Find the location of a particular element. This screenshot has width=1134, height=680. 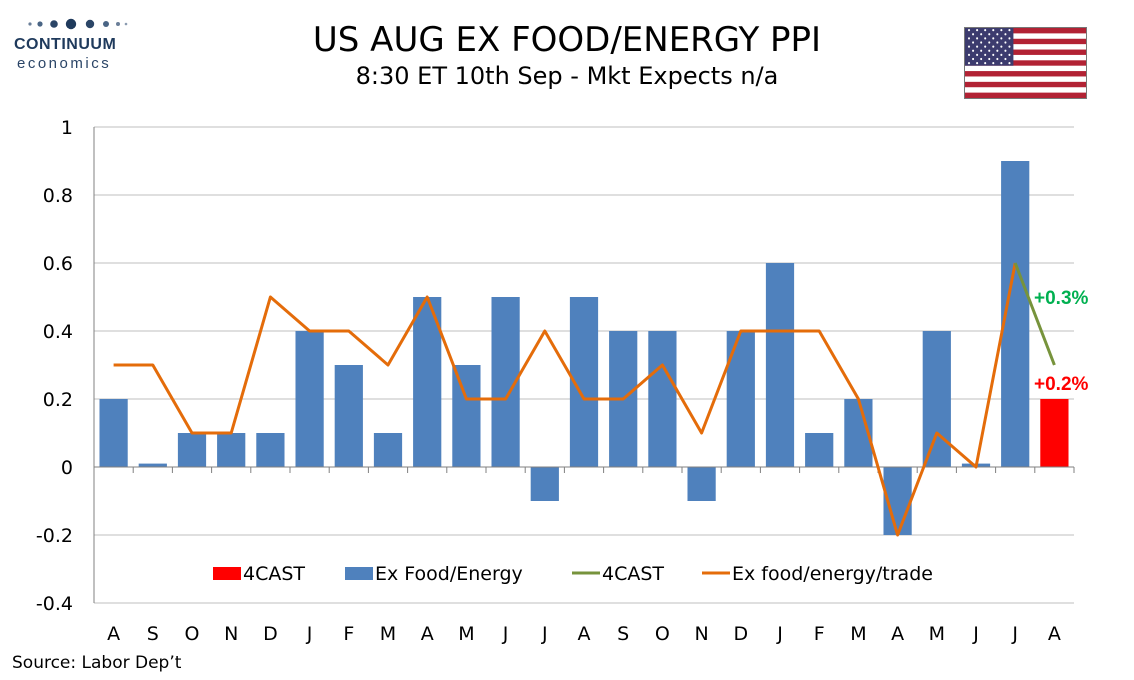

bar-4cast is located at coordinates (1054, 433).